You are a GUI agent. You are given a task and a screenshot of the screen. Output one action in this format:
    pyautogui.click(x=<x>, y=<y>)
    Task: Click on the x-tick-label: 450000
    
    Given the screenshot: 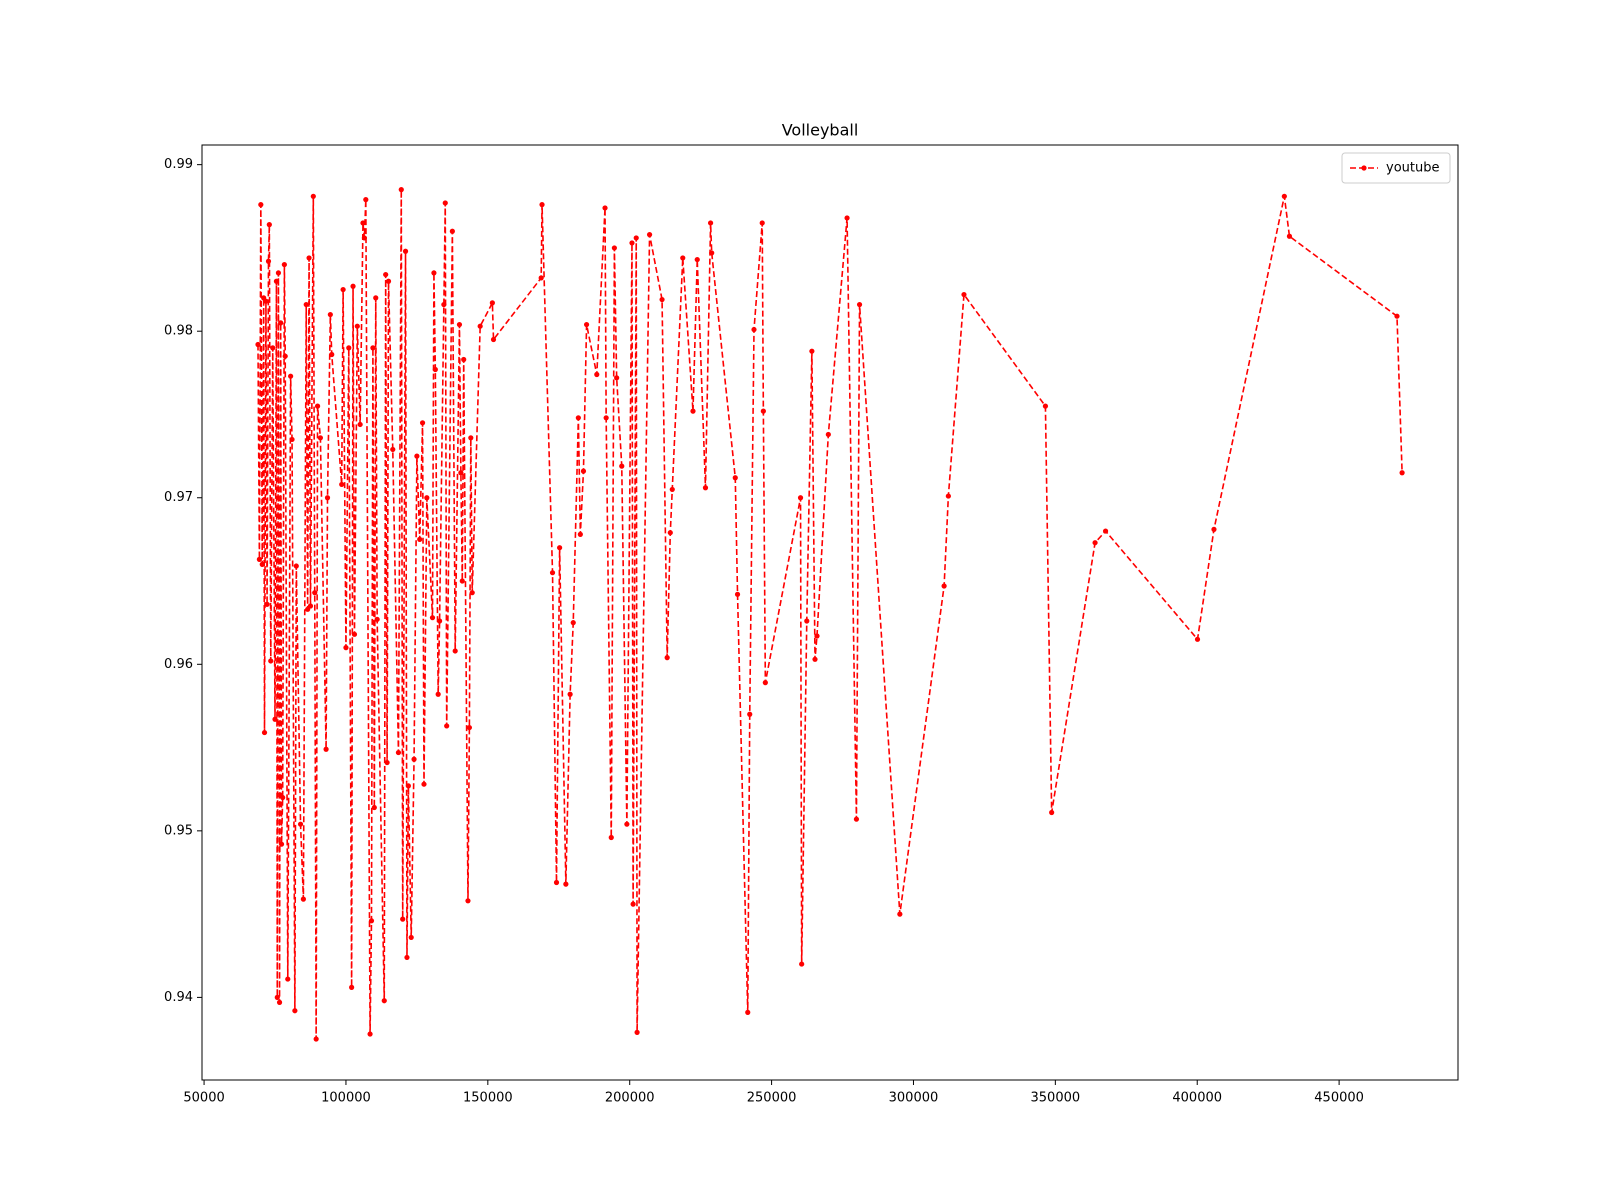 What is the action you would take?
    pyautogui.click(x=1339, y=1098)
    